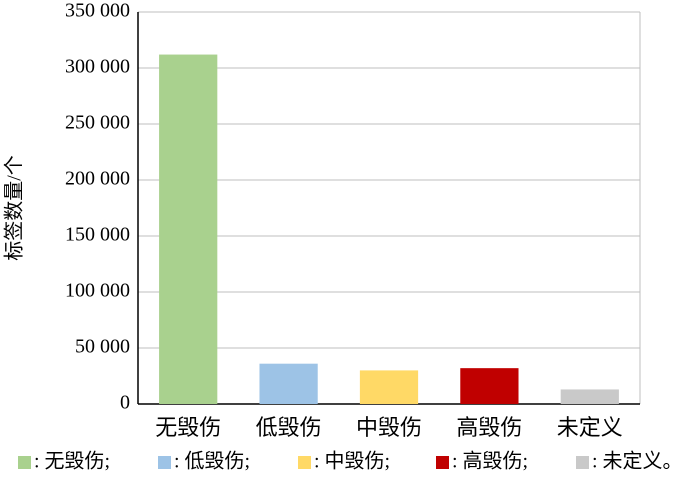 Image resolution: width=700 pixels, height=480 pixels. I want to click on y-tick-label: 300 000, so click(97, 67).